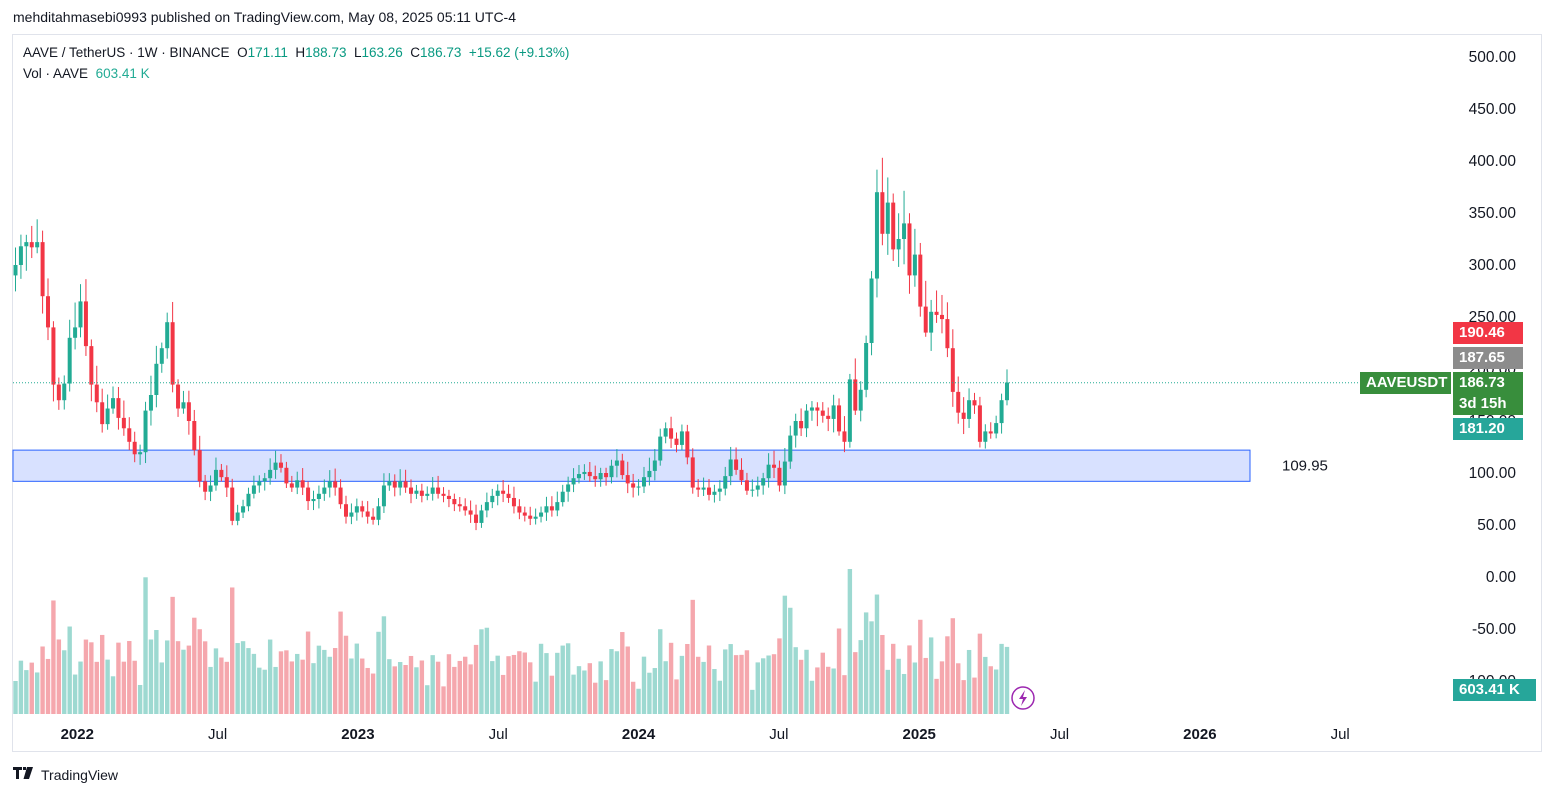  Describe the element at coordinates (1493, 161) in the screenshot. I see `y-tick-label: 400.00` at that location.